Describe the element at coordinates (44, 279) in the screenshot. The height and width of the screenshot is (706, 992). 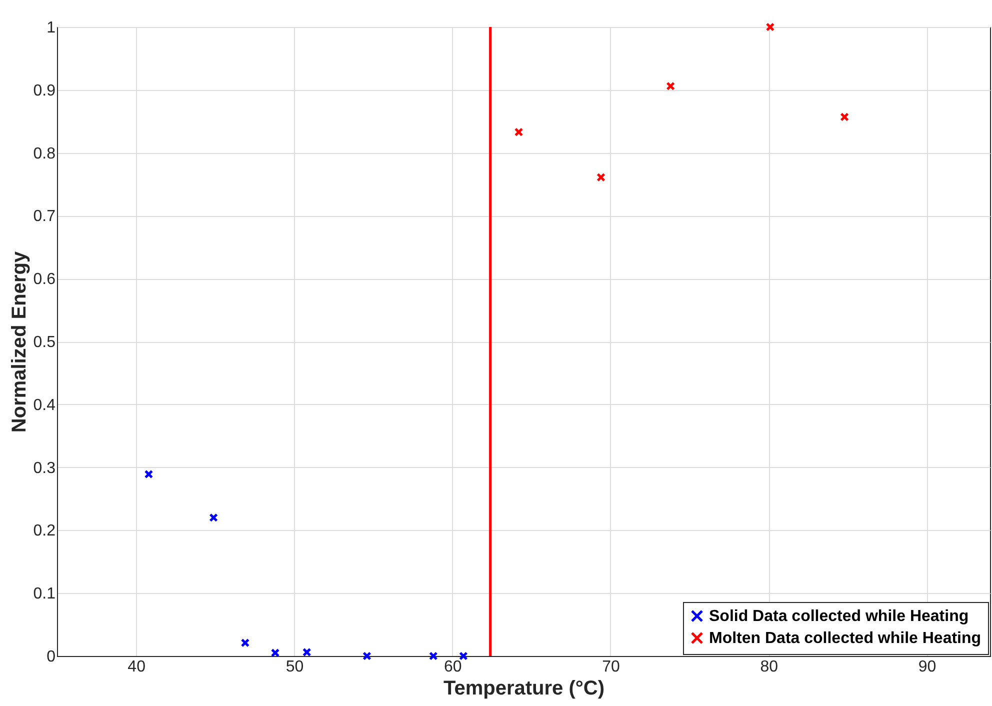
I see `y-tick-label: 0.6` at that location.